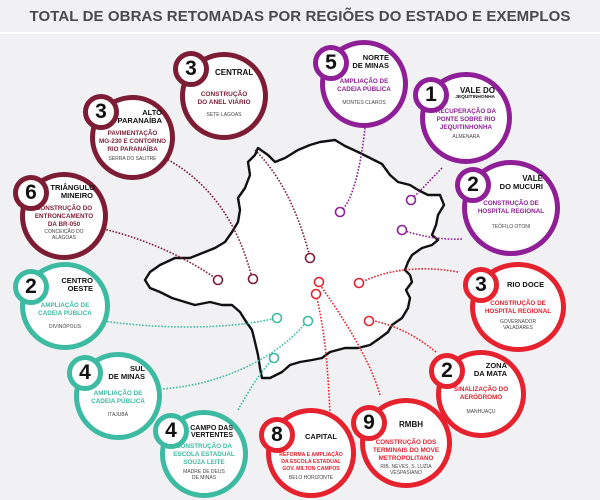 This screenshot has height=500, width=600. Describe the element at coordinates (431, 95) in the screenshot. I see `count-badge: 1` at that location.